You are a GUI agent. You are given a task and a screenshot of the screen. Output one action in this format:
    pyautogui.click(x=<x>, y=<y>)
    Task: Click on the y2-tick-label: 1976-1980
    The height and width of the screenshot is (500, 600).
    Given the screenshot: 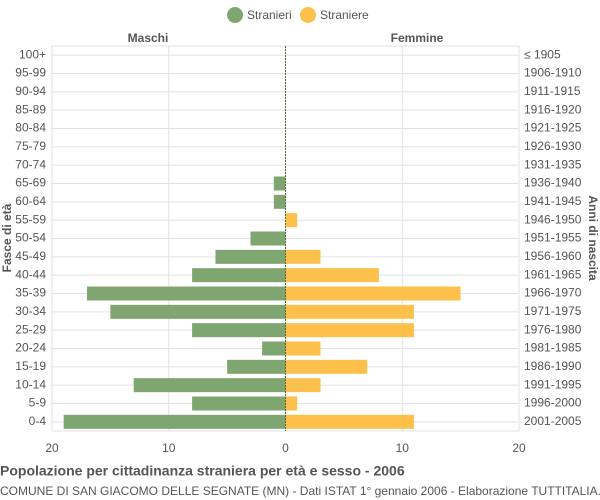 What is the action you would take?
    pyautogui.click(x=553, y=329)
    